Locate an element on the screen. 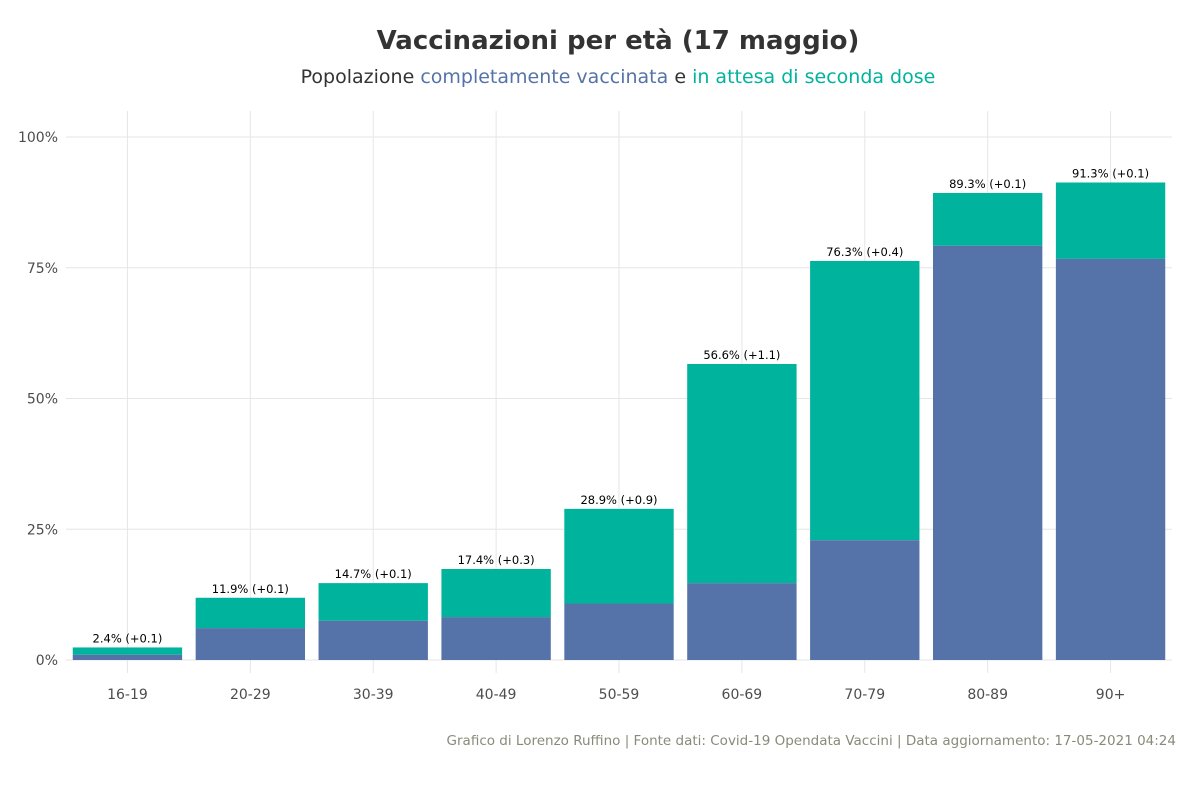 Image resolution: width=1200 pixels, height=800 pixels. subtitle-fully-vaccinated: completamente vaccinata is located at coordinates (544, 77).